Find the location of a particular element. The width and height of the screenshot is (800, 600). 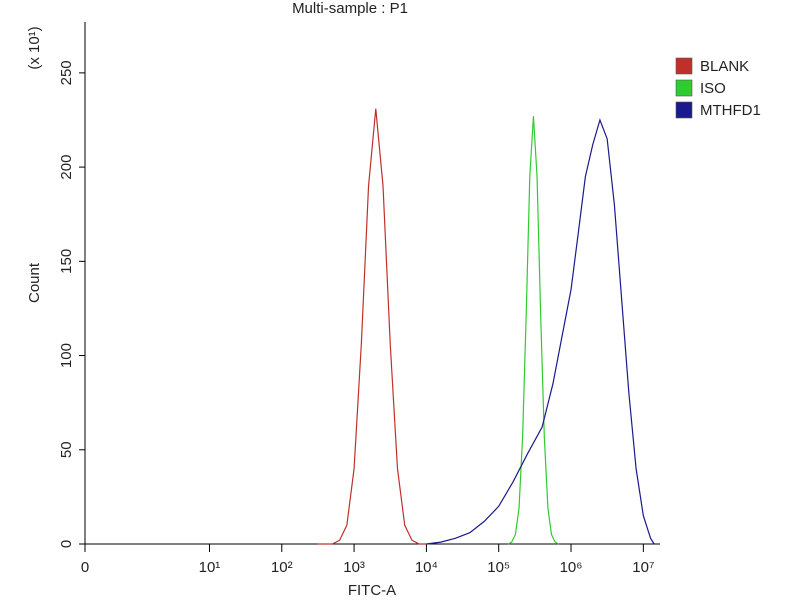

y-tick-label: 200 is located at coordinates (66, 167).